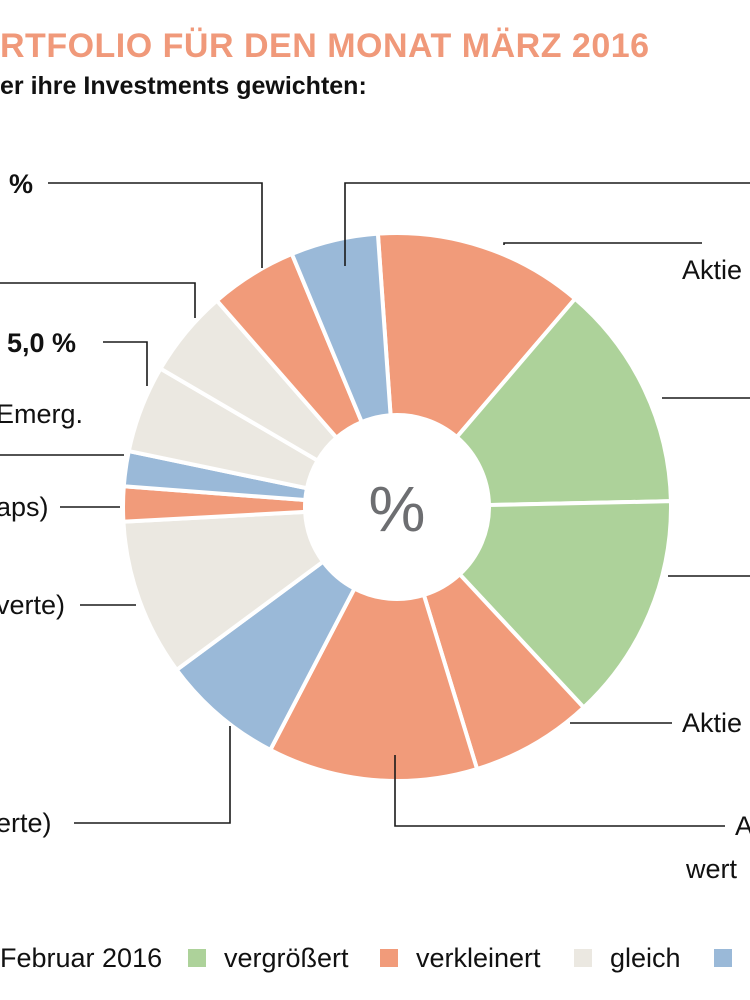 The image size is (750, 1000). What do you see at coordinates (723, 958) in the screenshot?
I see `legend-swatch-other` at bounding box center [723, 958].